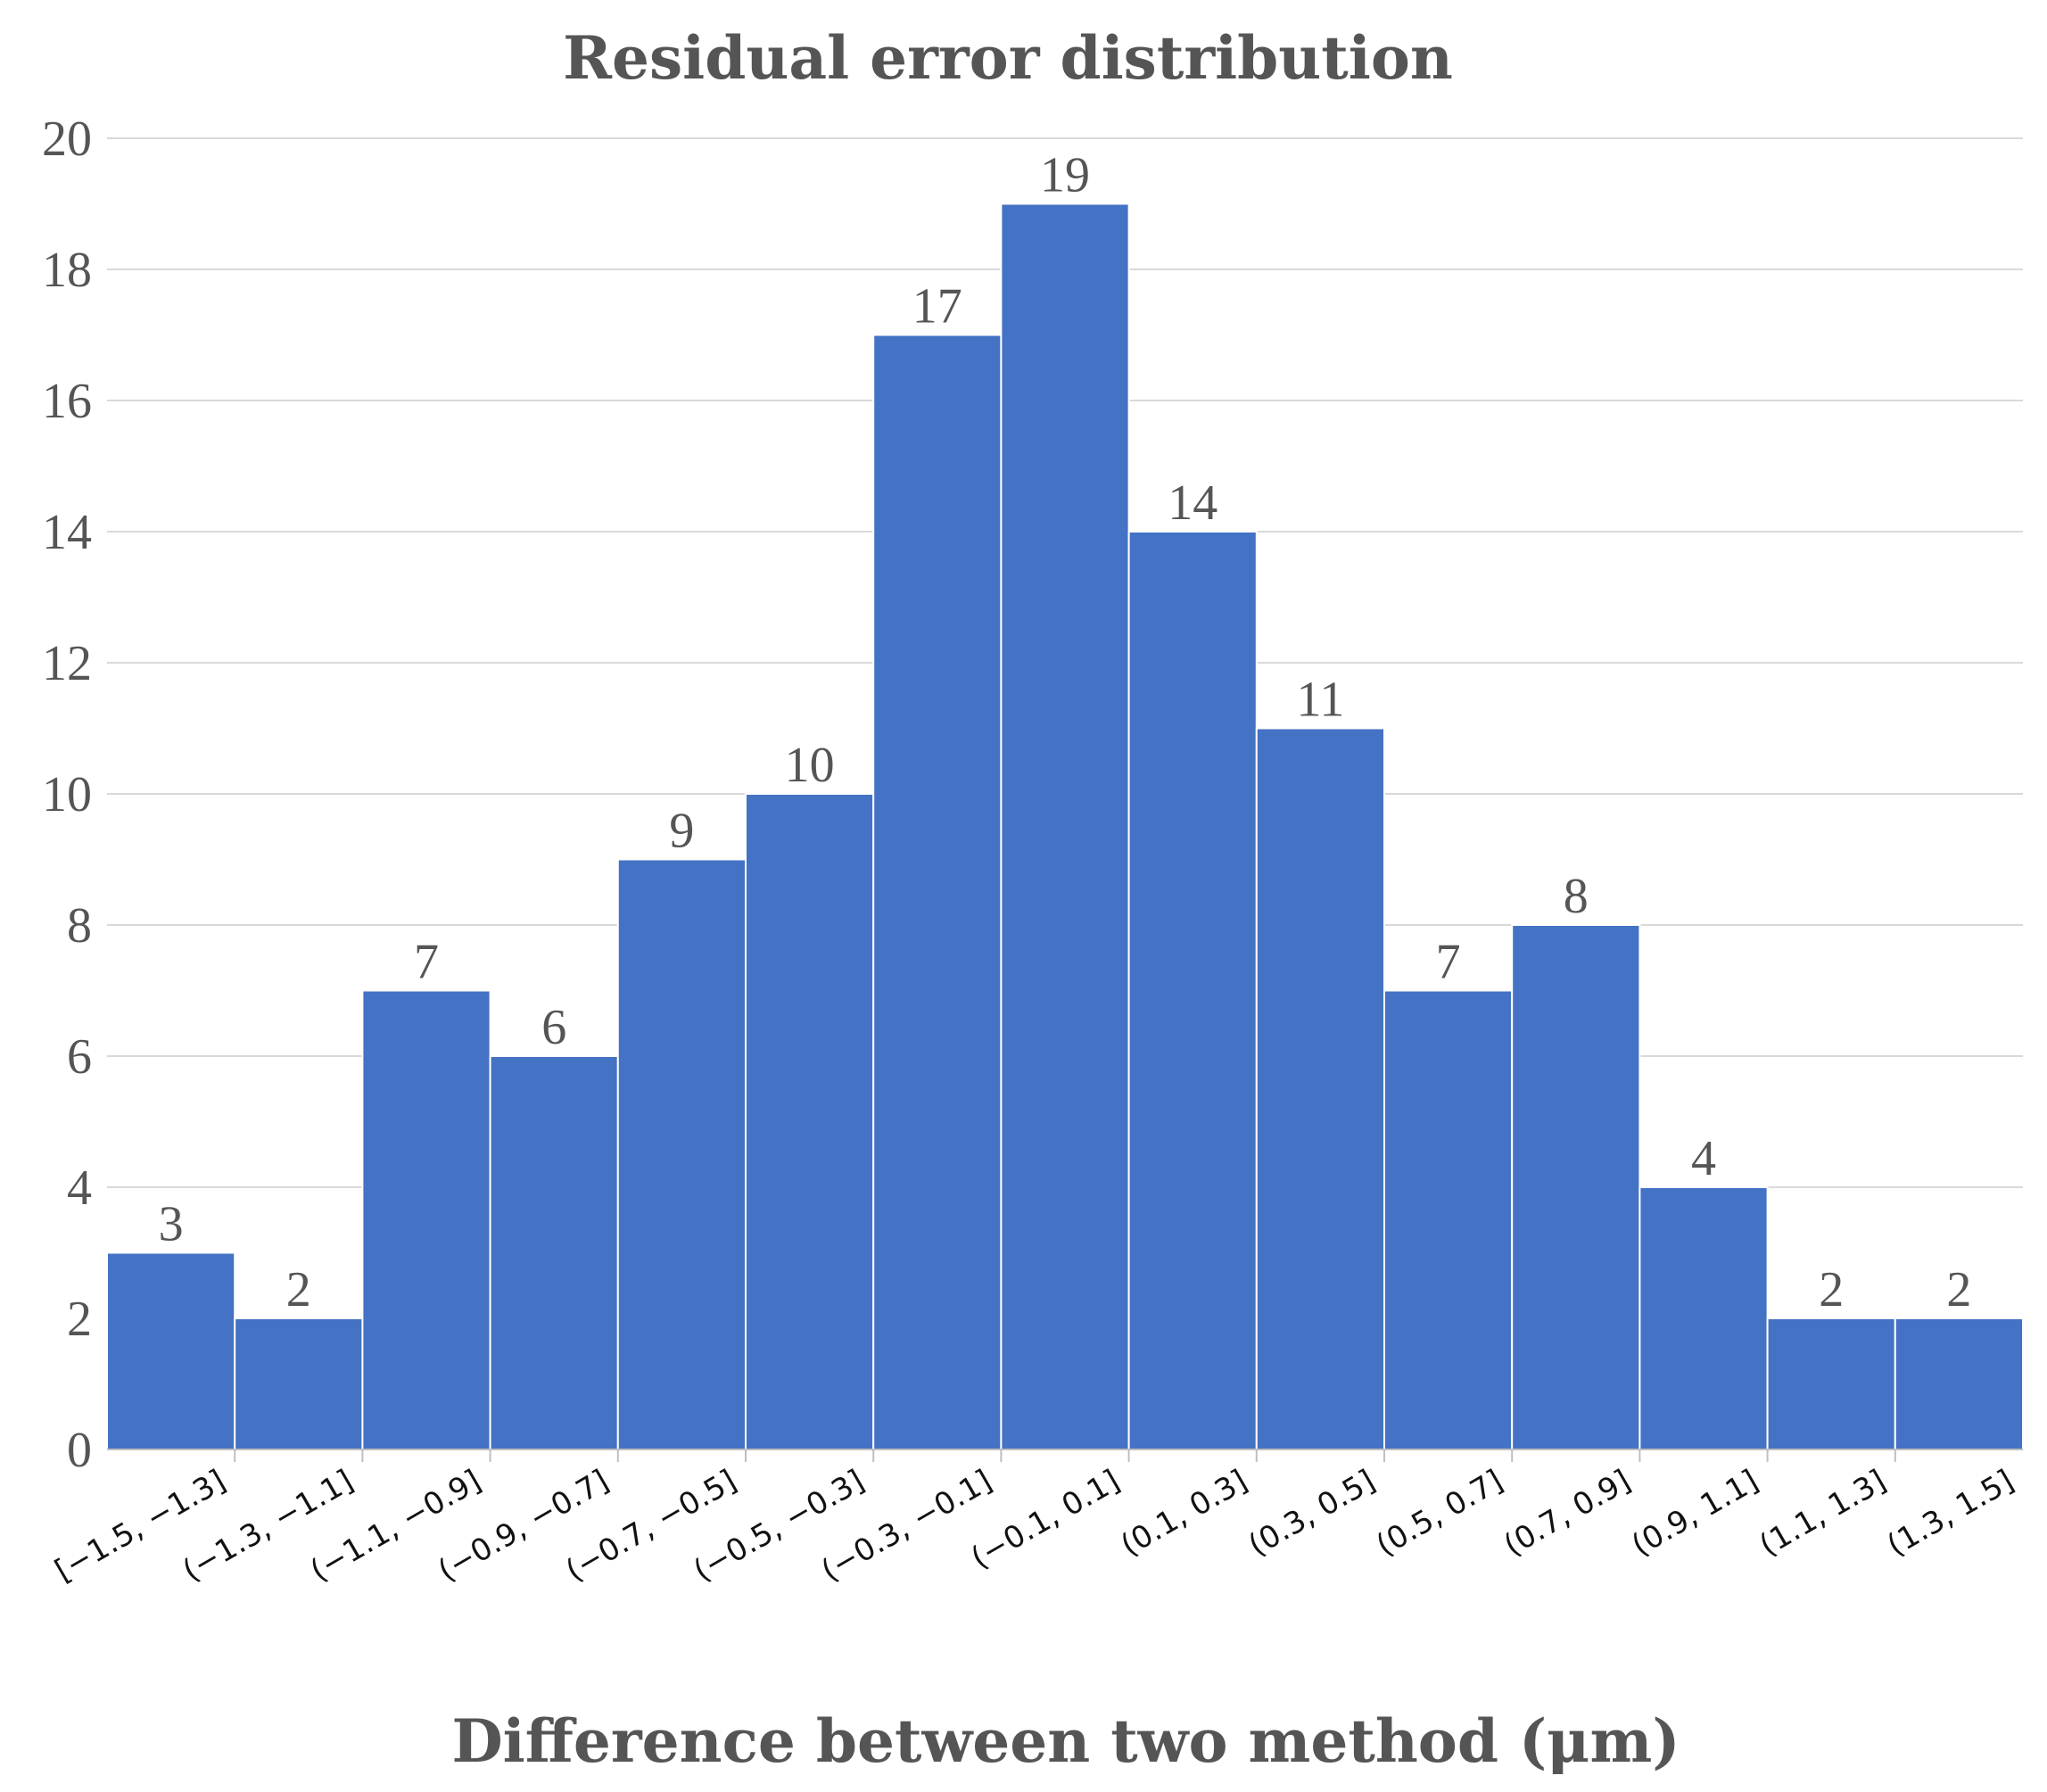 The height and width of the screenshot is (1792, 2047). Describe the element at coordinates (426, 962) in the screenshot. I see `data-label-2: 7` at that location.